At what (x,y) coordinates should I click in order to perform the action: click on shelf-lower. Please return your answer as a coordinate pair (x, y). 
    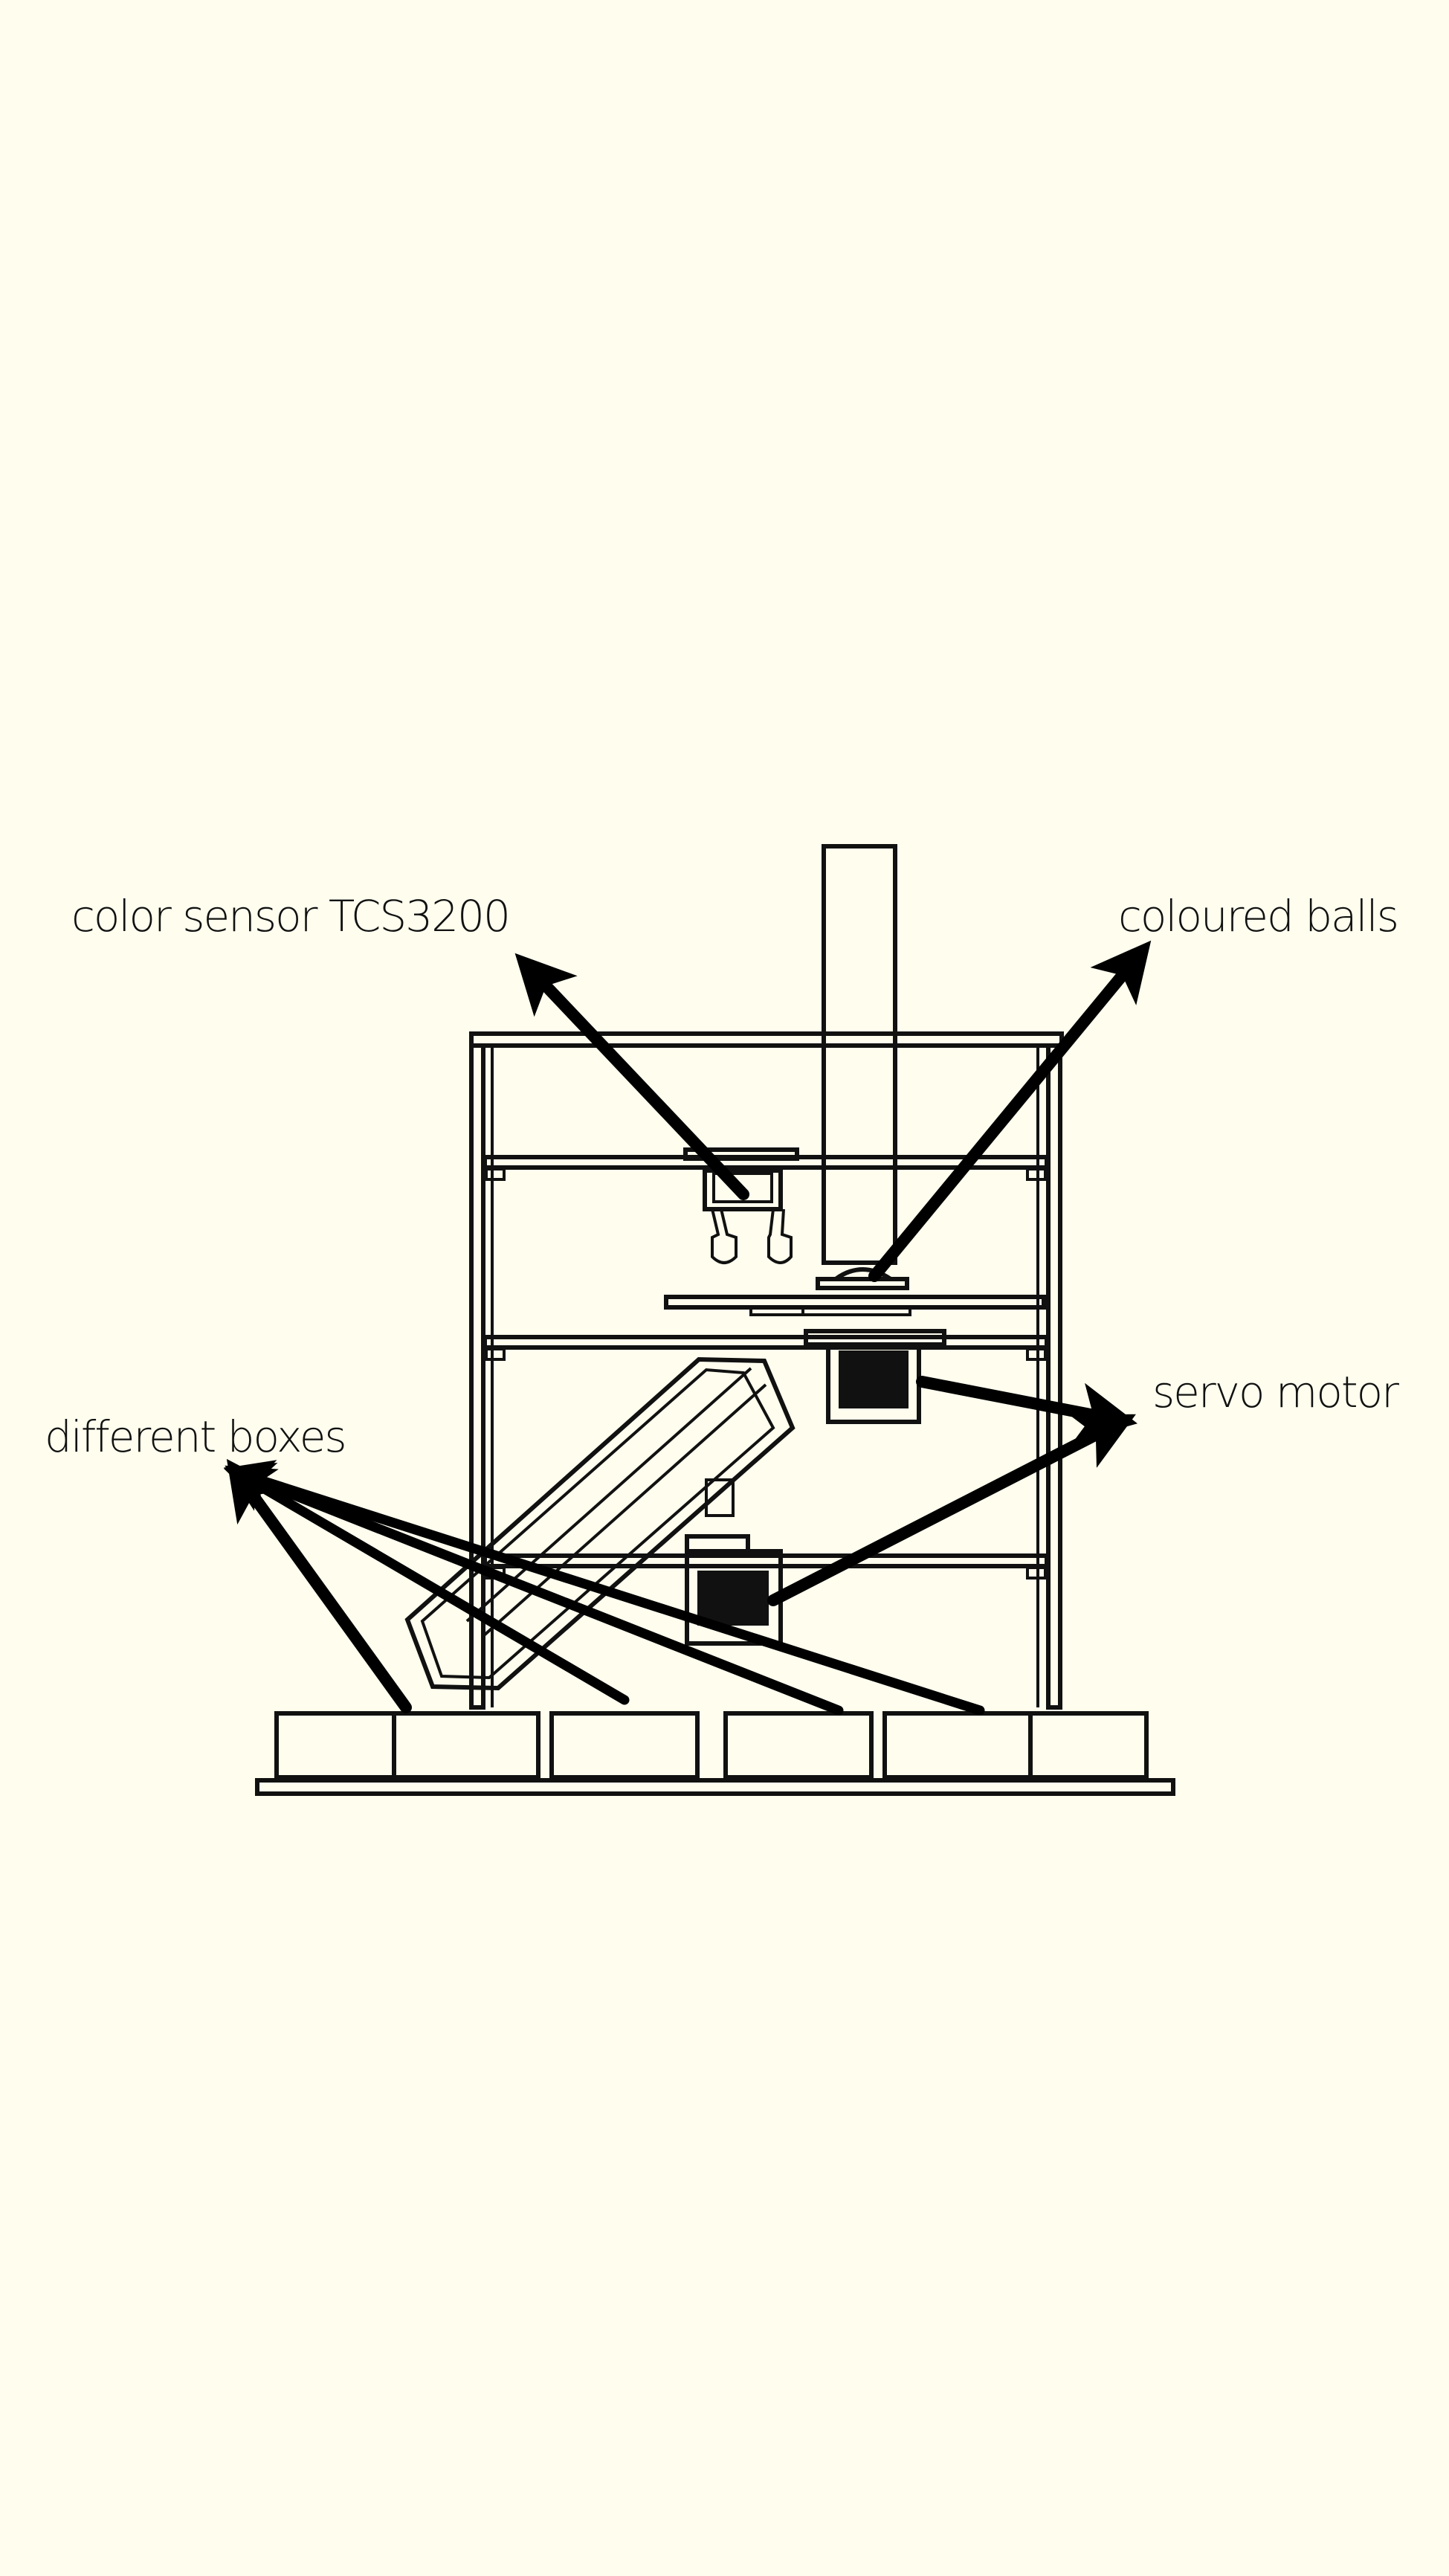
    Looking at the image, I should click on (766, 1560).